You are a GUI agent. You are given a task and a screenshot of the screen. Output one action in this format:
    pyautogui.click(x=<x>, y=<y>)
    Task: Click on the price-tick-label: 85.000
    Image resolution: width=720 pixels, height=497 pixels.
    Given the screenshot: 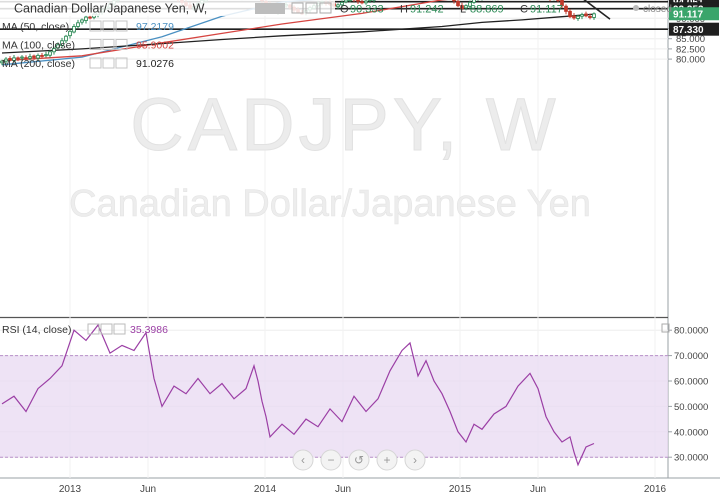 What is the action you would take?
    pyautogui.click(x=690, y=39)
    